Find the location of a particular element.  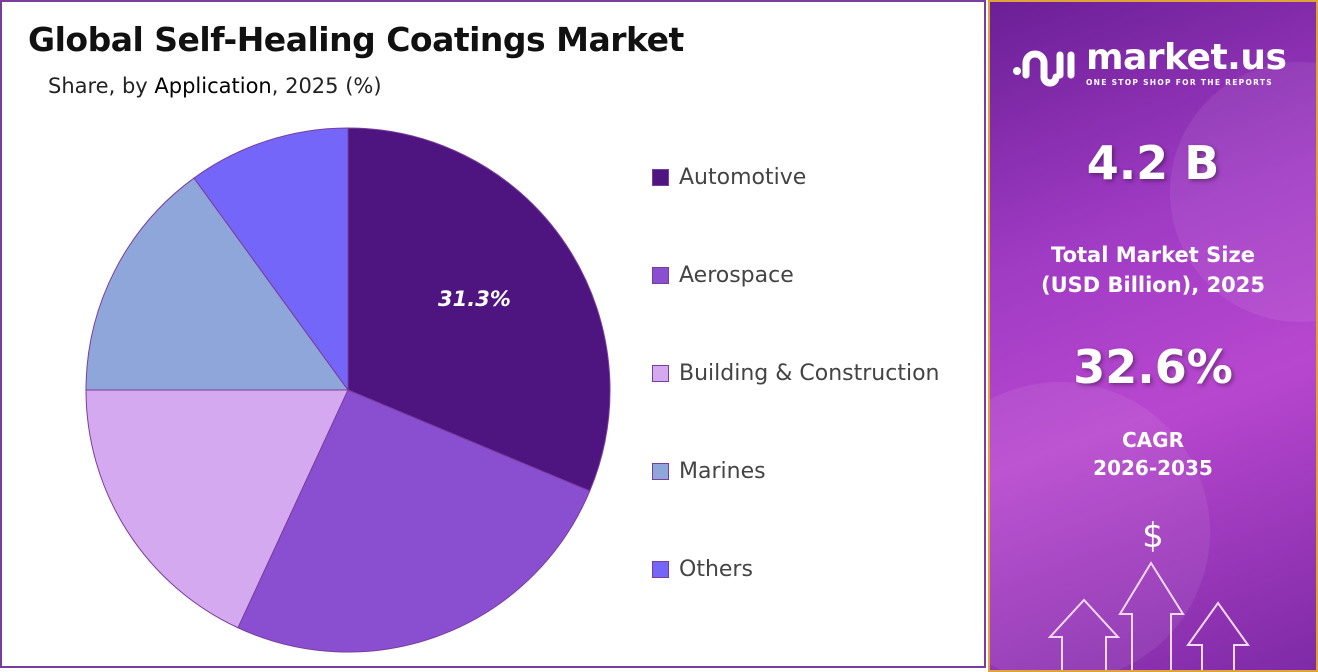

pie-slice-others is located at coordinates (271, 259).